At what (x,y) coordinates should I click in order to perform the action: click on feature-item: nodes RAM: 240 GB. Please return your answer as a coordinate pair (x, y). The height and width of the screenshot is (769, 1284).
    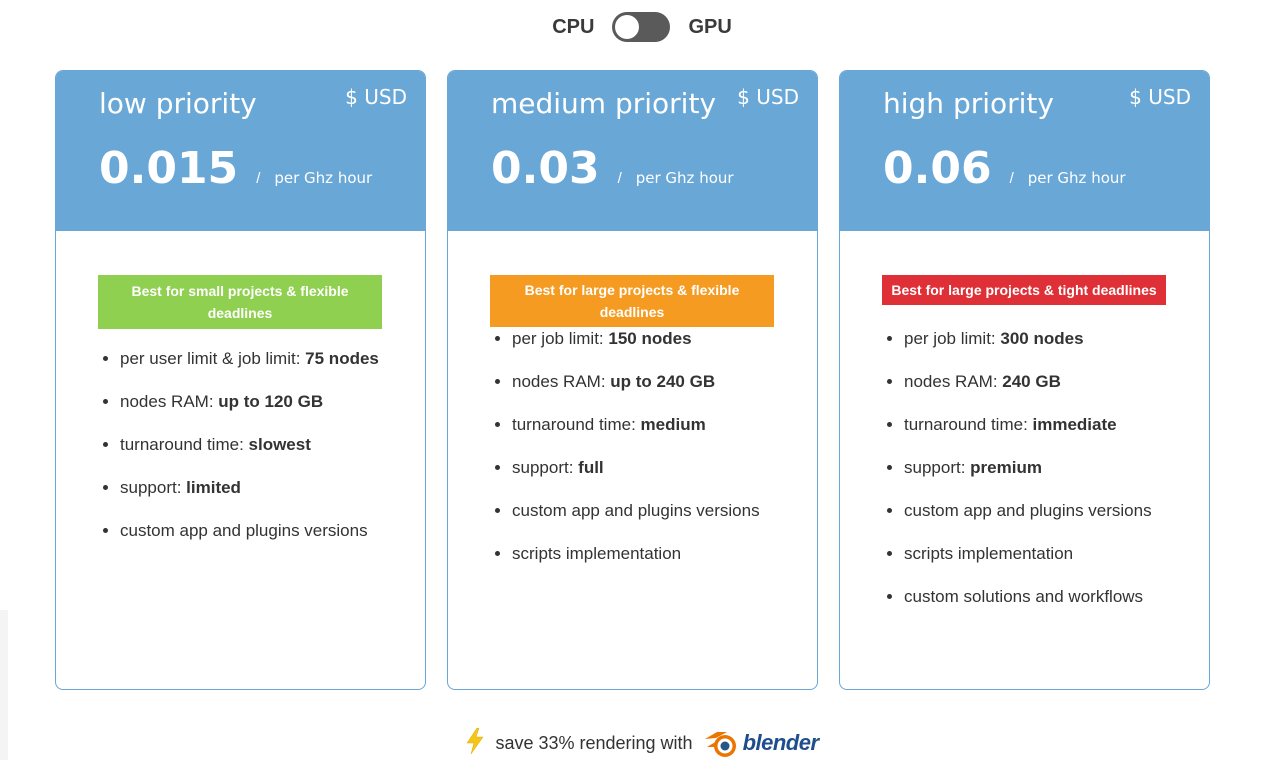
    Looking at the image, I should click on (1034, 381).